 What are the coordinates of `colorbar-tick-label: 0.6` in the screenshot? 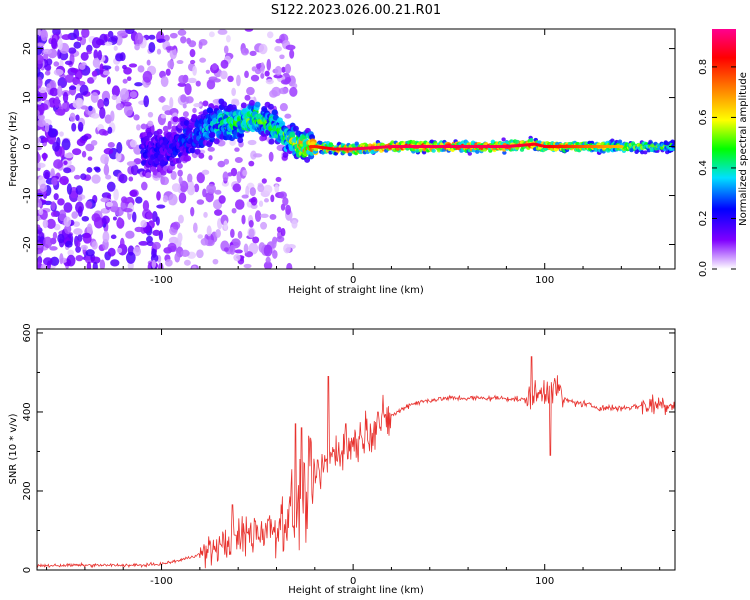 It's located at (703, 117).